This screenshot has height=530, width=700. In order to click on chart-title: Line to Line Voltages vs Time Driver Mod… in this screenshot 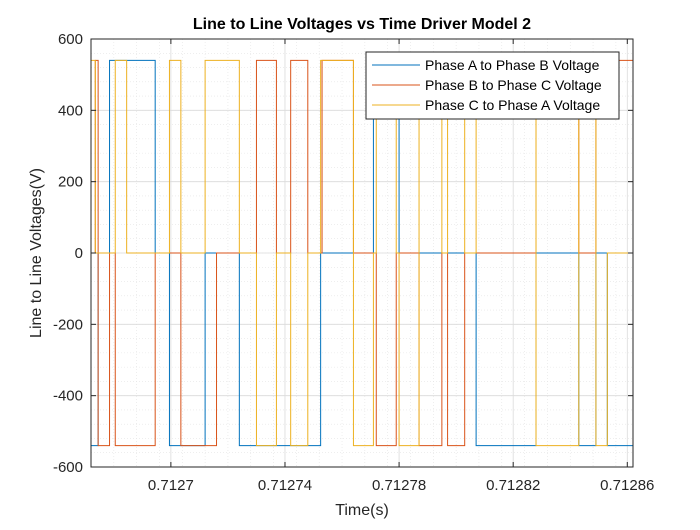, I will do `click(362, 24)`.